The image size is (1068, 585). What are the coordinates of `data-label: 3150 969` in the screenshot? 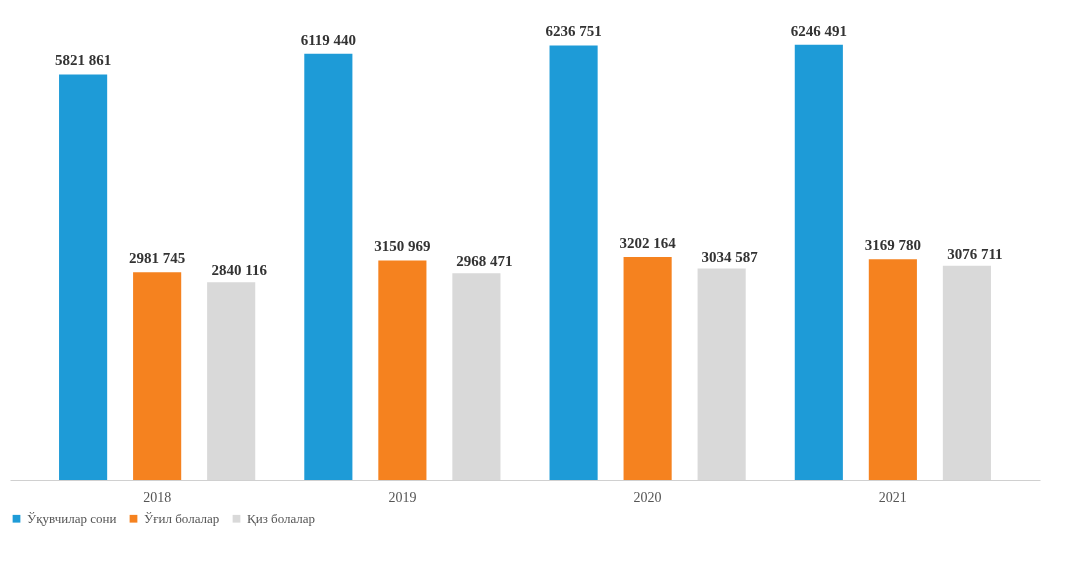 It's located at (402, 246).